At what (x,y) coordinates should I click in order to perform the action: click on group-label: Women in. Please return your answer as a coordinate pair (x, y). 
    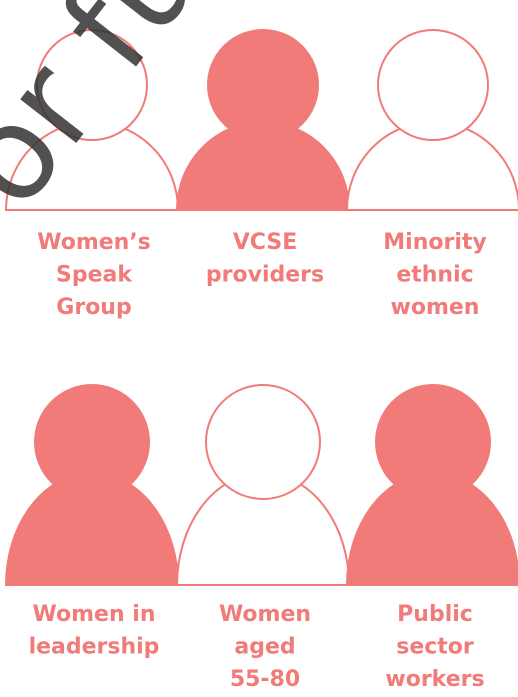
    Looking at the image, I should click on (94, 614).